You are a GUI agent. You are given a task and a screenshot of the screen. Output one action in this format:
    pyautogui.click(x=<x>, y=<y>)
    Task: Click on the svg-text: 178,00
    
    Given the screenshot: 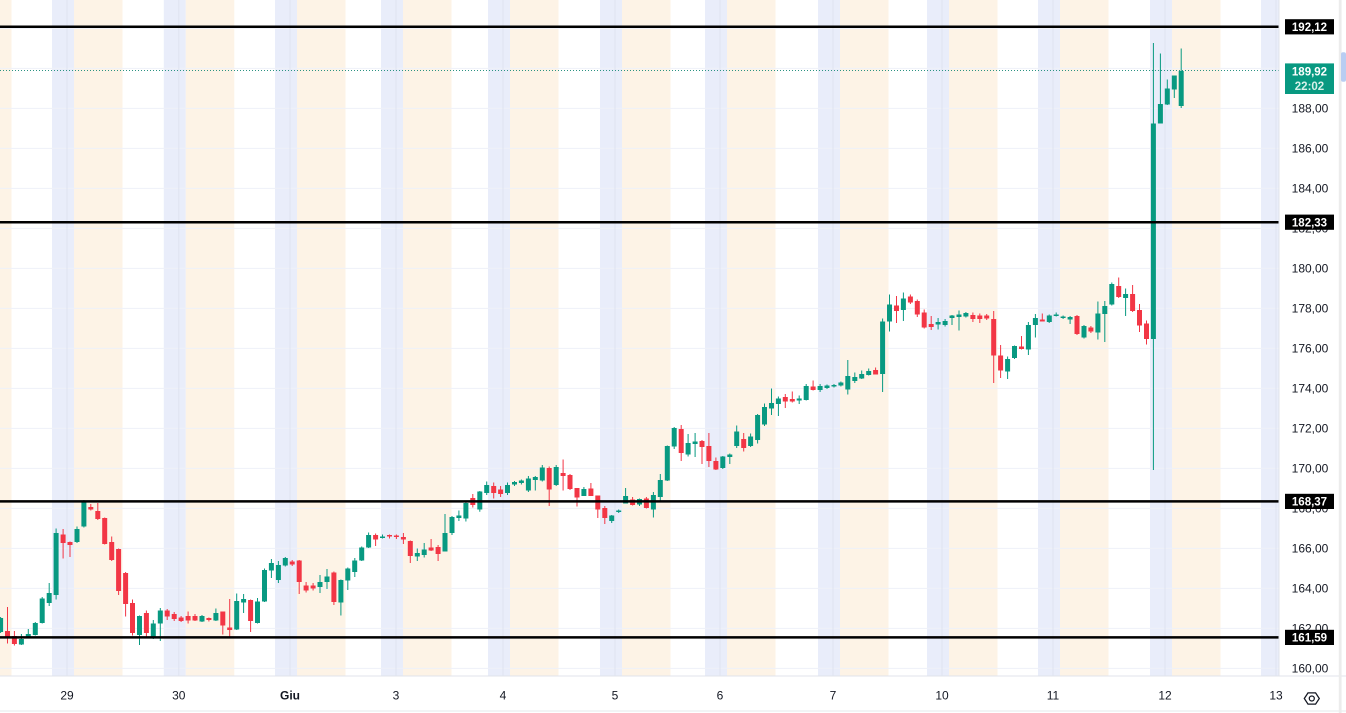 What is the action you would take?
    pyautogui.click(x=1310, y=309)
    